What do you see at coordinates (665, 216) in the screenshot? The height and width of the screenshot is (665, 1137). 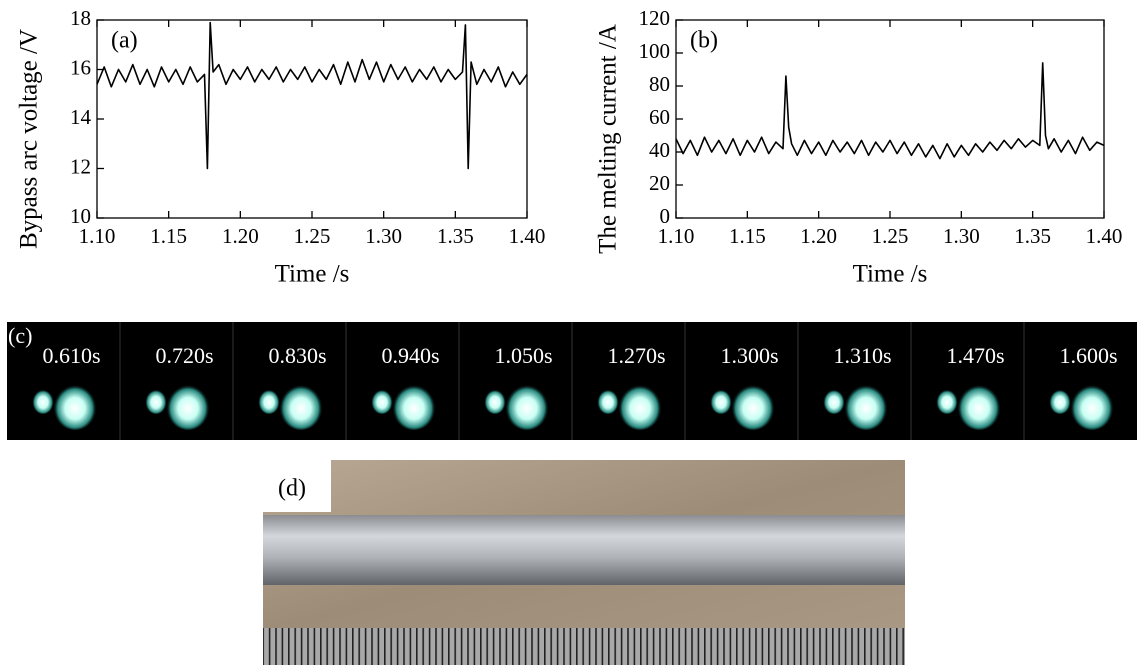 I see `y-tick-label: 0` at bounding box center [665, 216].